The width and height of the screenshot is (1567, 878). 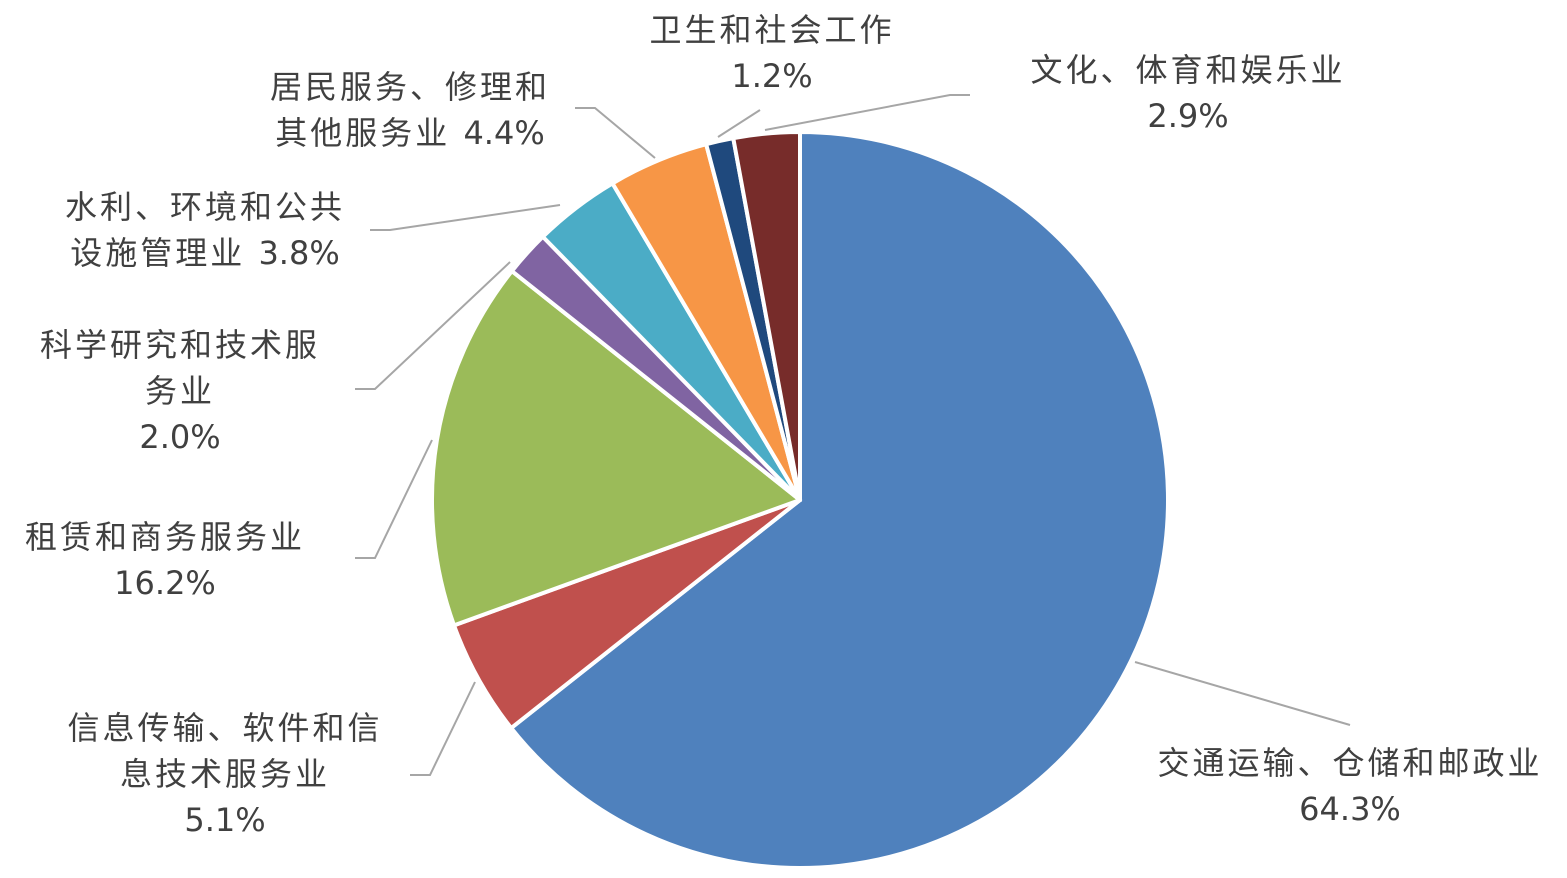 I want to click on slice-label: 租赁和商务服务业 16.2%, so click(x=165, y=560).